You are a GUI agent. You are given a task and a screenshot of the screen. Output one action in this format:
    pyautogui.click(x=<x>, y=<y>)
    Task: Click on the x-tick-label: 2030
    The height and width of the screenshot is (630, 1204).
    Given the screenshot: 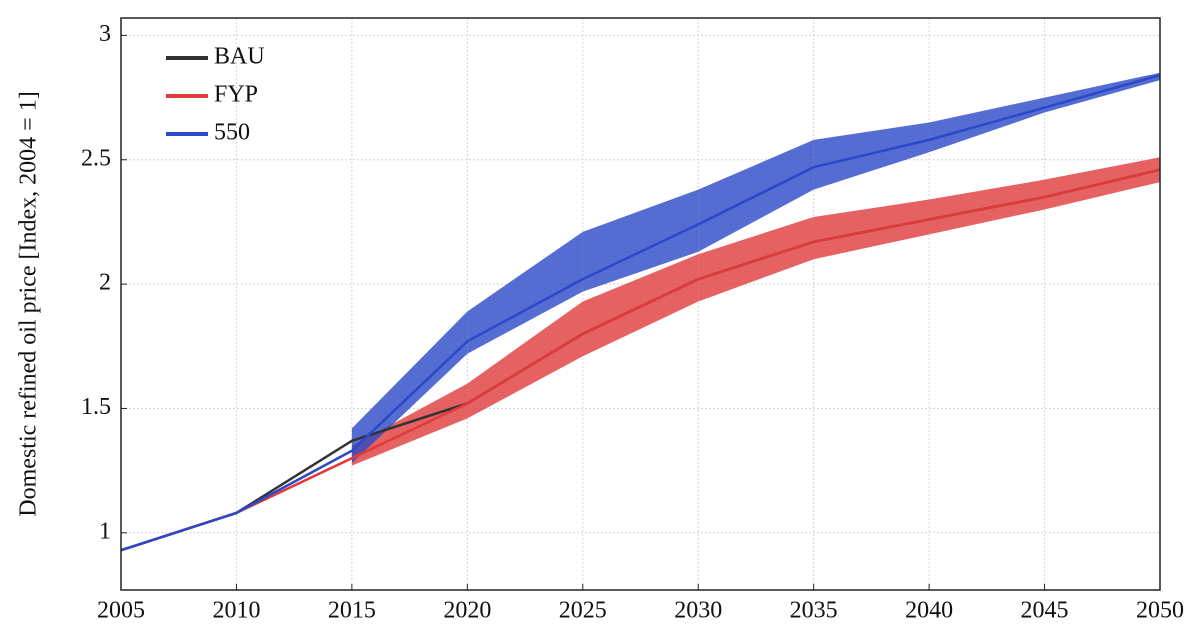 What is the action you would take?
    pyautogui.click(x=698, y=611)
    